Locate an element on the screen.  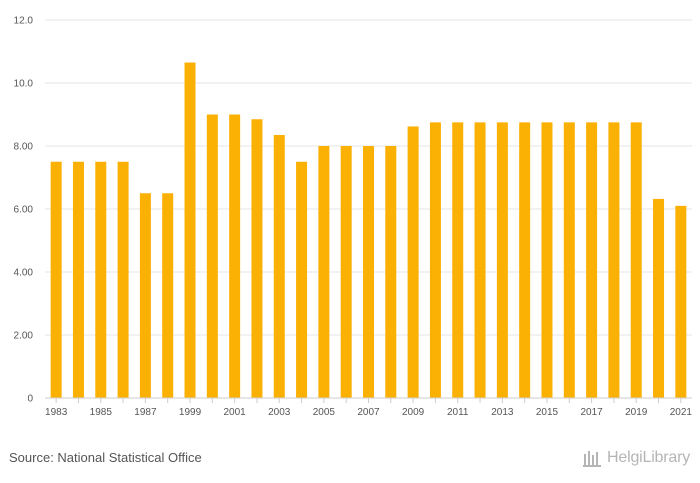
bar-2004 is located at coordinates (302, 279).